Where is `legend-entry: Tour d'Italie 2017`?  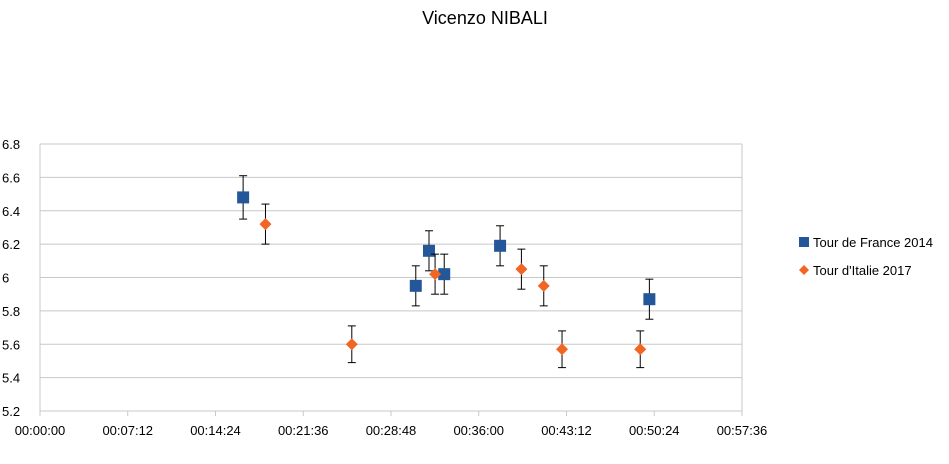
legend-entry: Tour d'Italie 2017 is located at coordinates (855, 270).